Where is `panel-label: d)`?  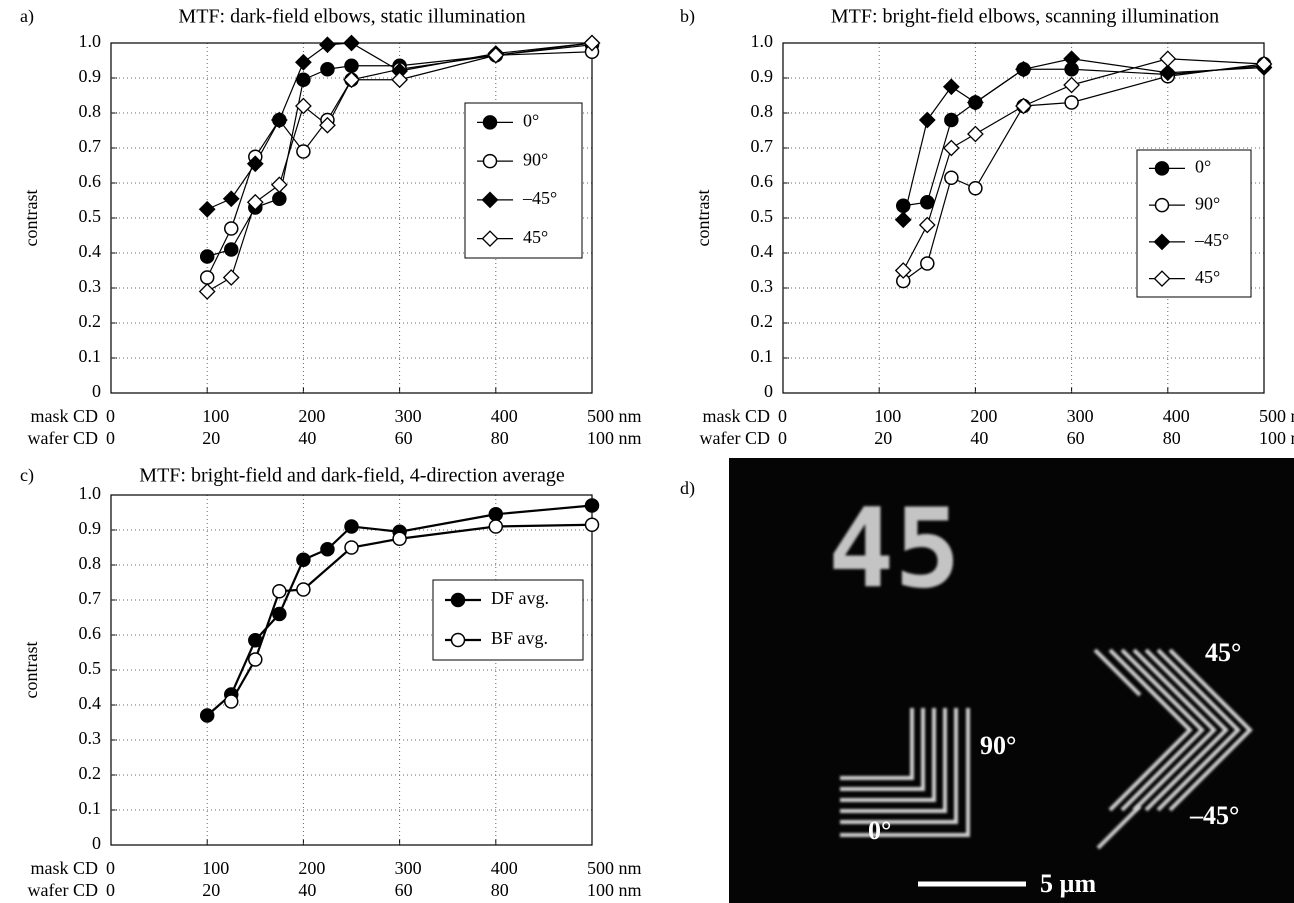
panel-label: d) is located at coordinates (687, 488).